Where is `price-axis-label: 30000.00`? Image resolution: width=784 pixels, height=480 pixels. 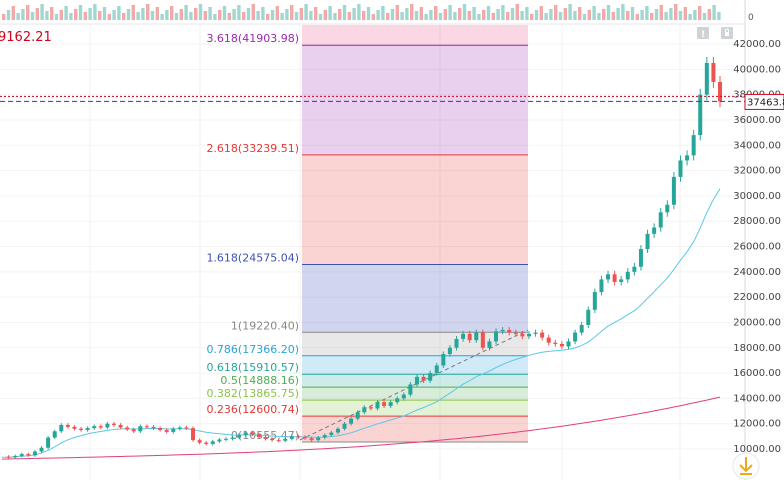
price-axis-label: 30000.00 is located at coordinates (757, 196).